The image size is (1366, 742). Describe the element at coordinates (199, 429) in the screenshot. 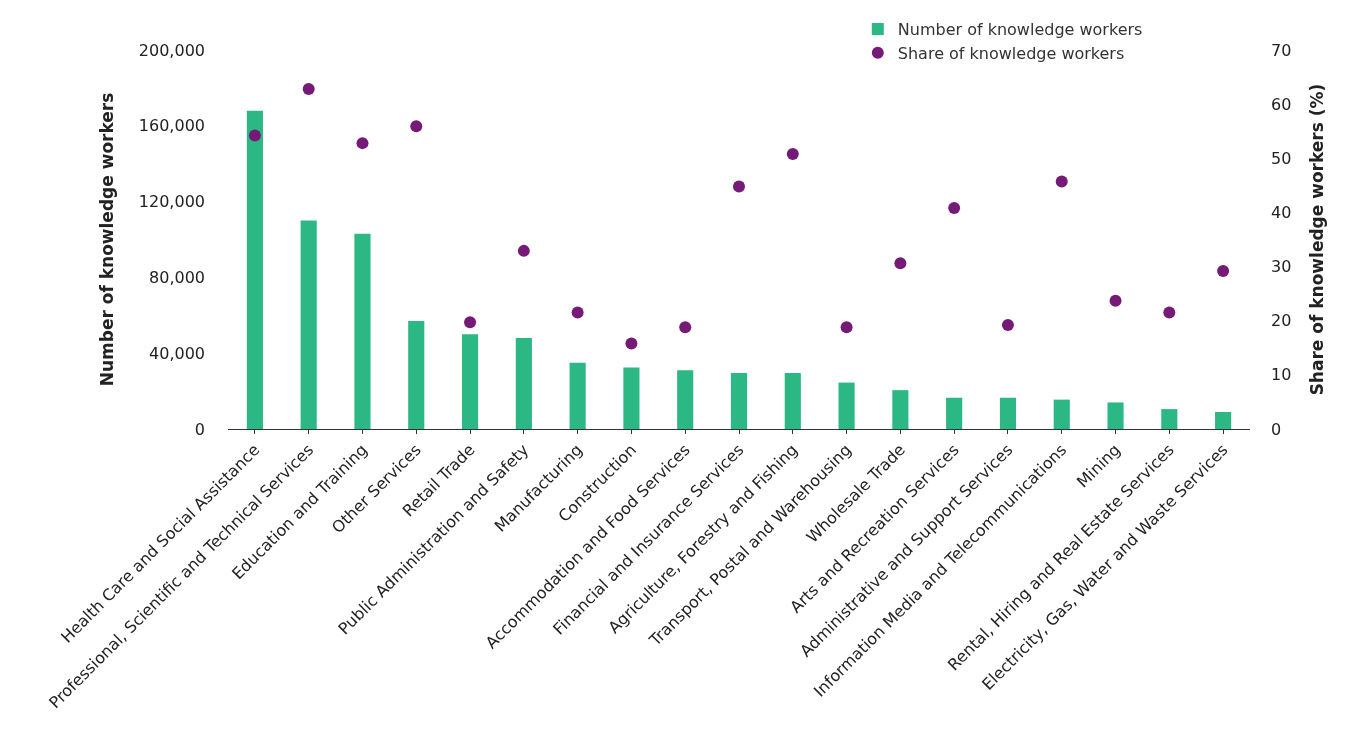

I see `y-tick-label: 0` at that location.